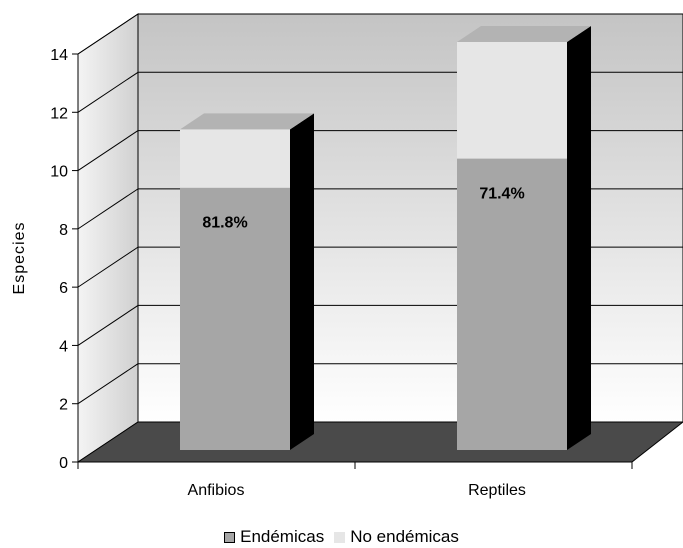  I want to click on y-tick-label: 0, so click(63, 463).